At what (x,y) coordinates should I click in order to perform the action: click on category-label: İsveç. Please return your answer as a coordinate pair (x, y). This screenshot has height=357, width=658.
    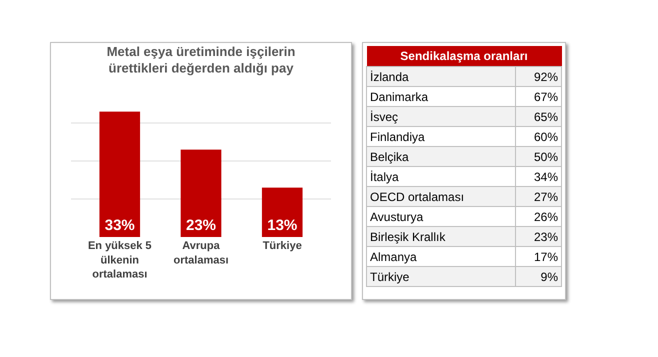
    Looking at the image, I should click on (441, 116).